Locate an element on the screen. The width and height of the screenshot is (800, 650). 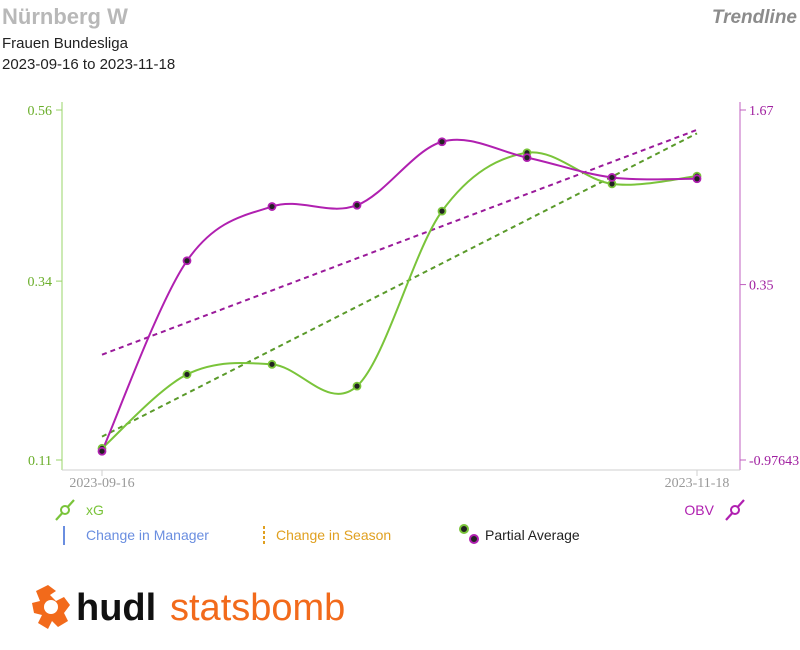
hudl-statsbomb-logo: hudl statsbomb is located at coordinates (200, 610).